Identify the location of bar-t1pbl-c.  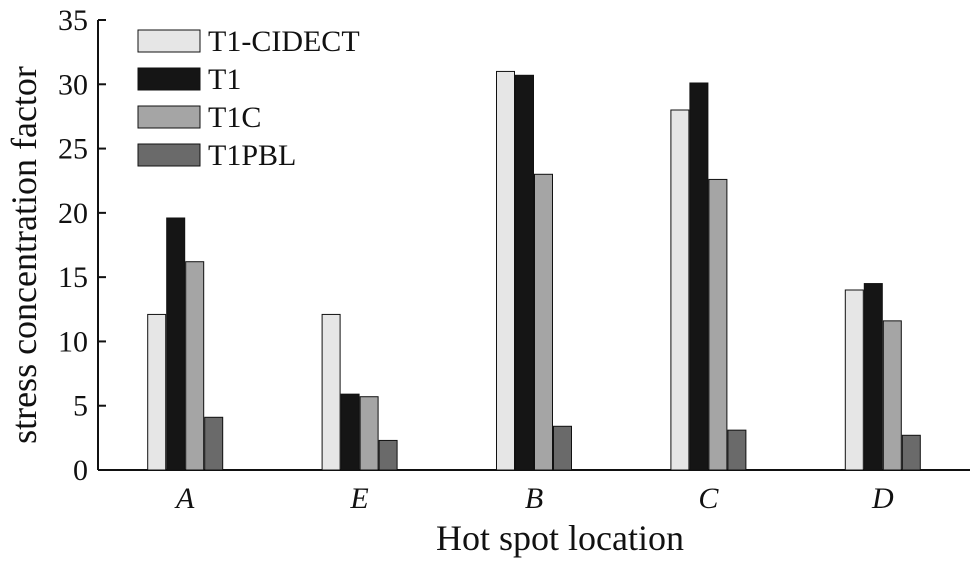
(737, 450).